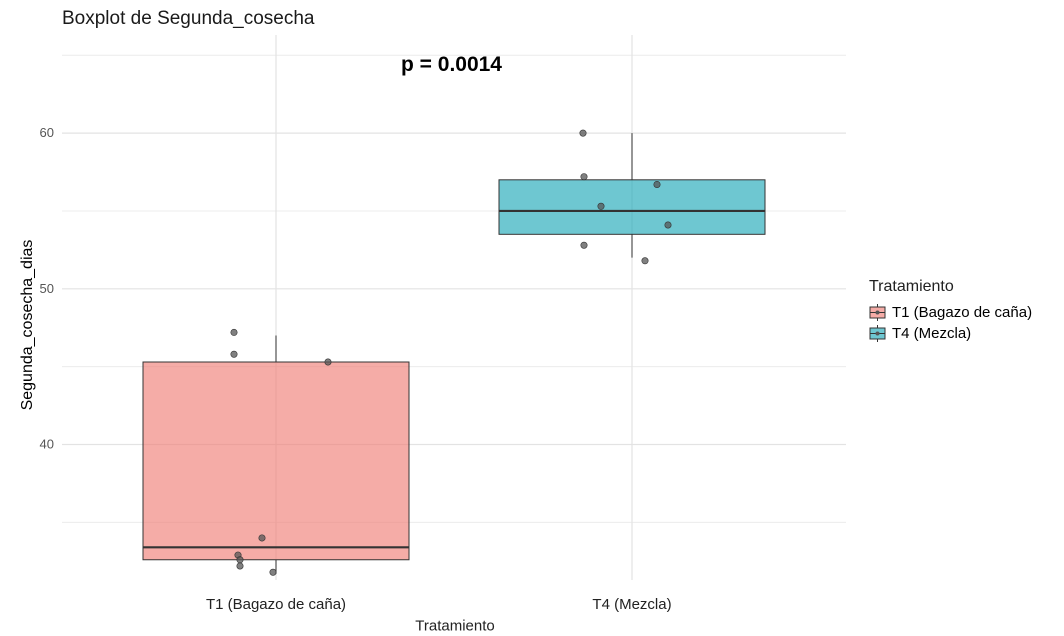 This screenshot has height=636, width=1064. What do you see at coordinates (877, 333) in the screenshot?
I see `legend-key-t4` at bounding box center [877, 333].